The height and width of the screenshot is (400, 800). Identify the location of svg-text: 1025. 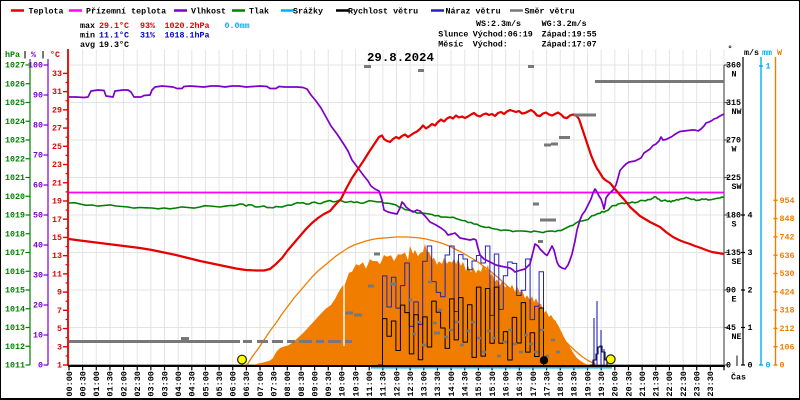
(15, 103).